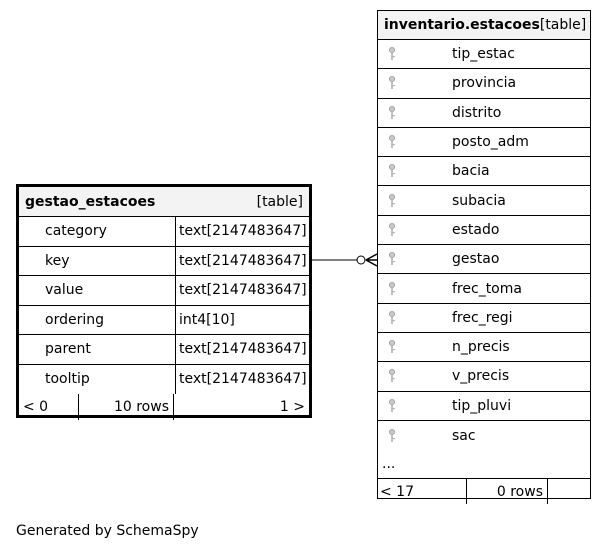 Image resolution: width=607 pixels, height=553 pixels. I want to click on column-name: value, so click(97, 290).